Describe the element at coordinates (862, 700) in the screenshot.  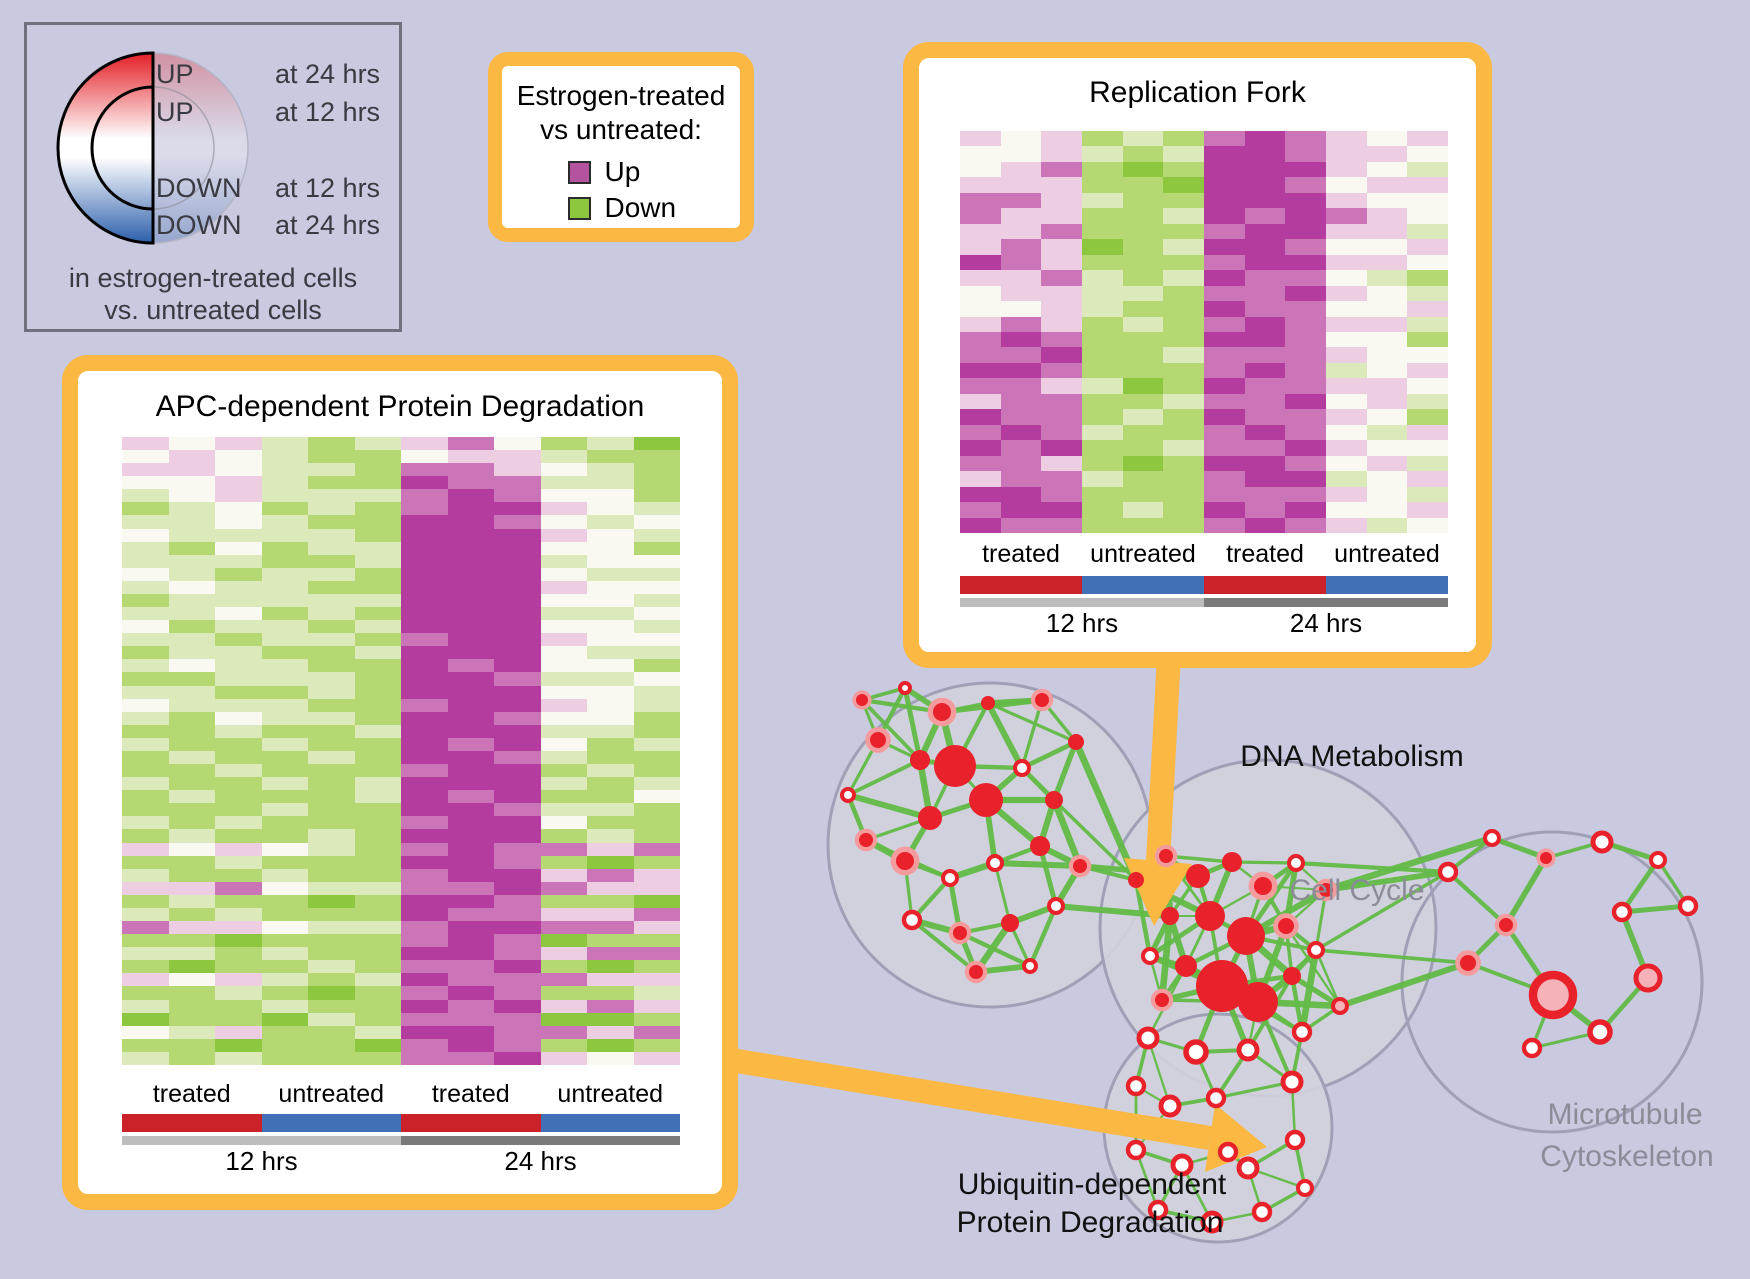
I see `gene-node` at that location.